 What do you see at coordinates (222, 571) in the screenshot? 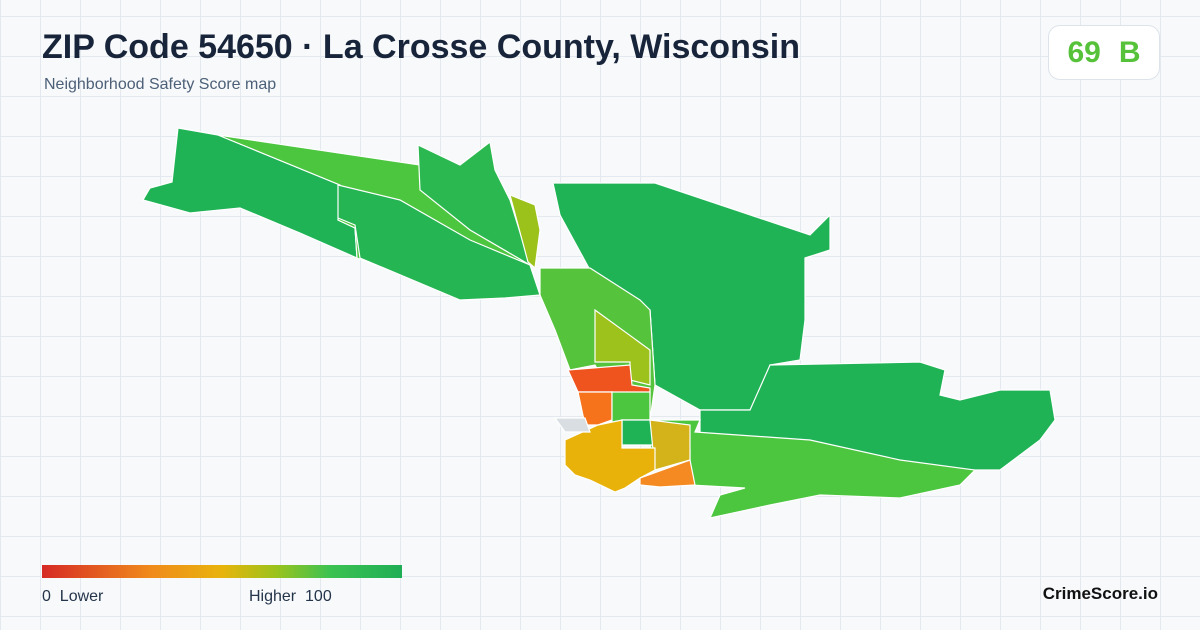
I see `legend-gradient` at bounding box center [222, 571].